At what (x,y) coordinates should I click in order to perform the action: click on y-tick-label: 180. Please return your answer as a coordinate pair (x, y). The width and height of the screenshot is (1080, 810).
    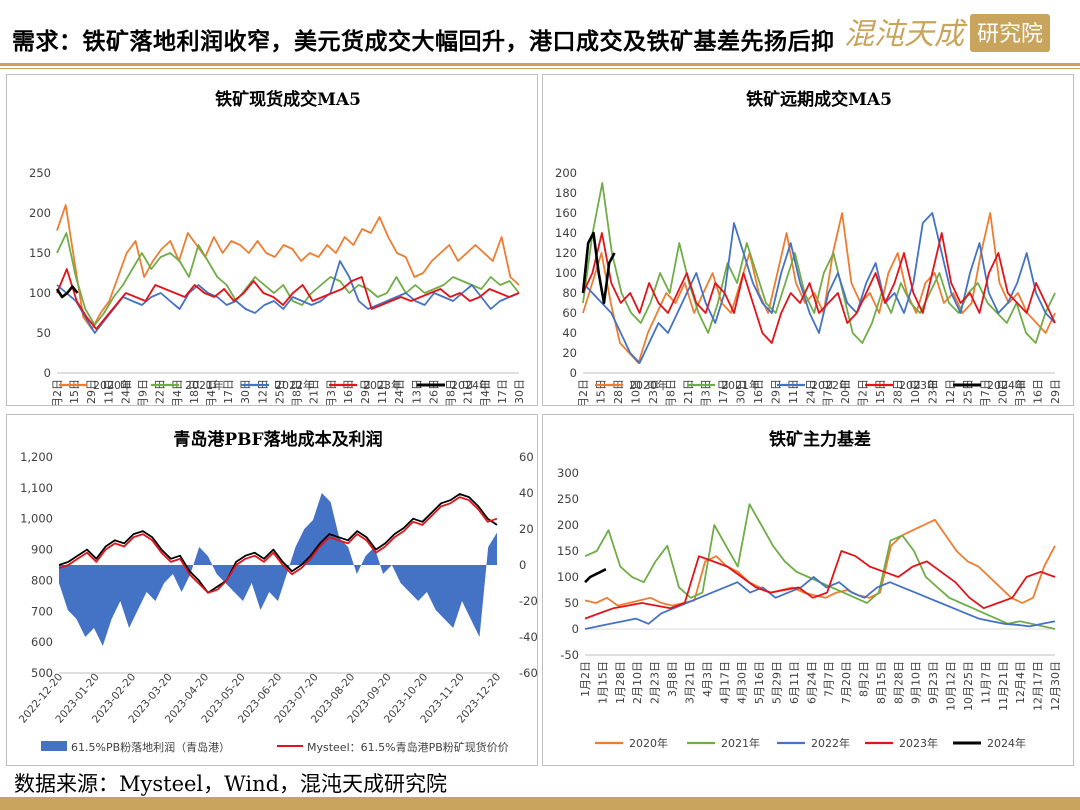
    Looking at the image, I should click on (566, 193).